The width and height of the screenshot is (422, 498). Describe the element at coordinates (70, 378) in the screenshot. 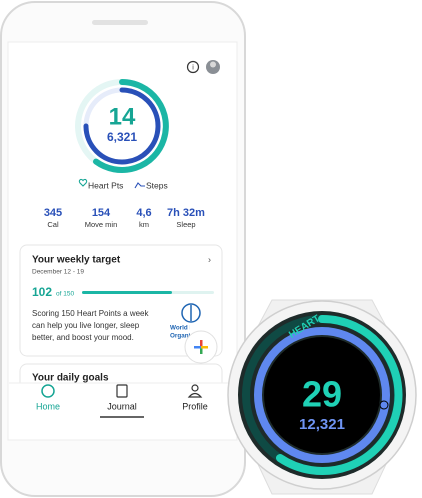

I see `card-title: Your daily goals` at that location.